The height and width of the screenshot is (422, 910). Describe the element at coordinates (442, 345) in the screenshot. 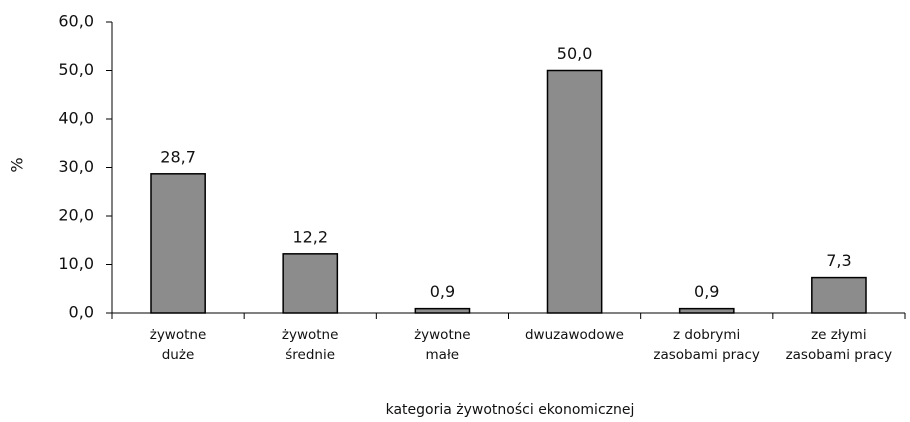

I see `x-tick-label: żywotne małe` at that location.